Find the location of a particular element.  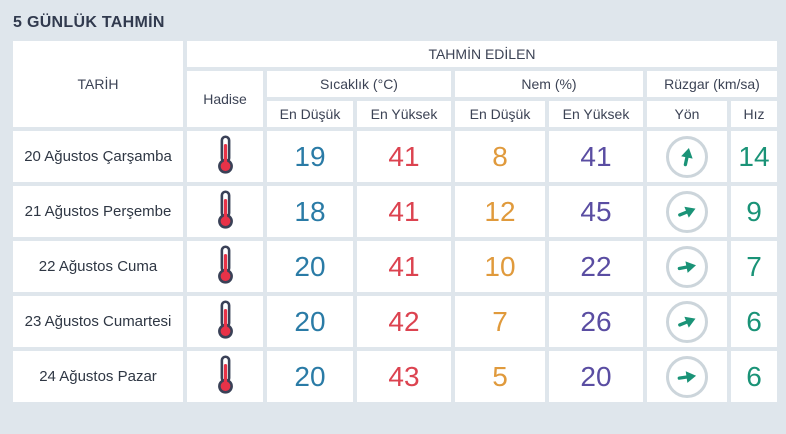

humidity-min-cell: 7 is located at coordinates (500, 321).